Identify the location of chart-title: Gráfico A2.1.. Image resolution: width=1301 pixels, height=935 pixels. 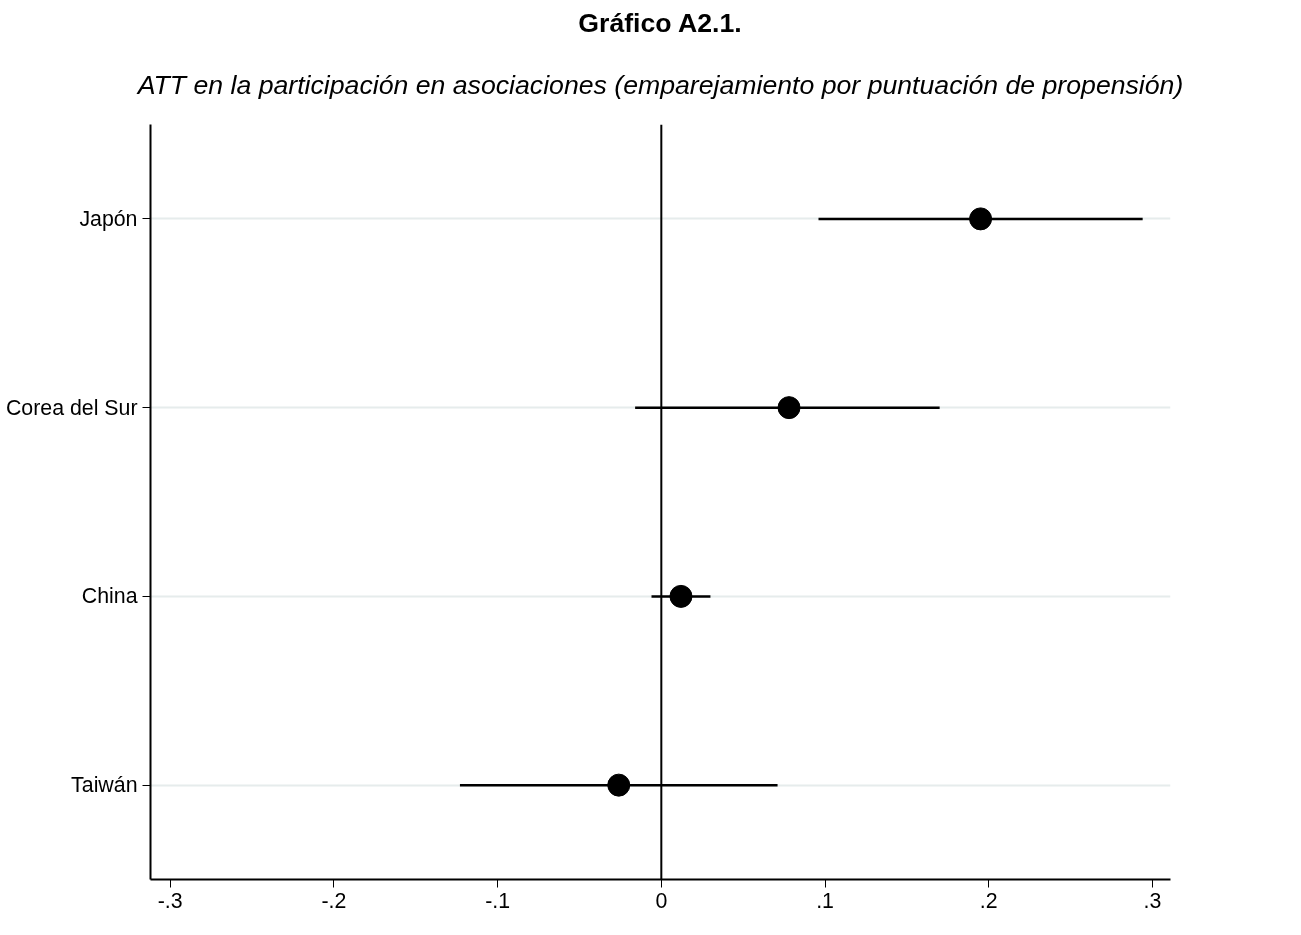
(660, 22).